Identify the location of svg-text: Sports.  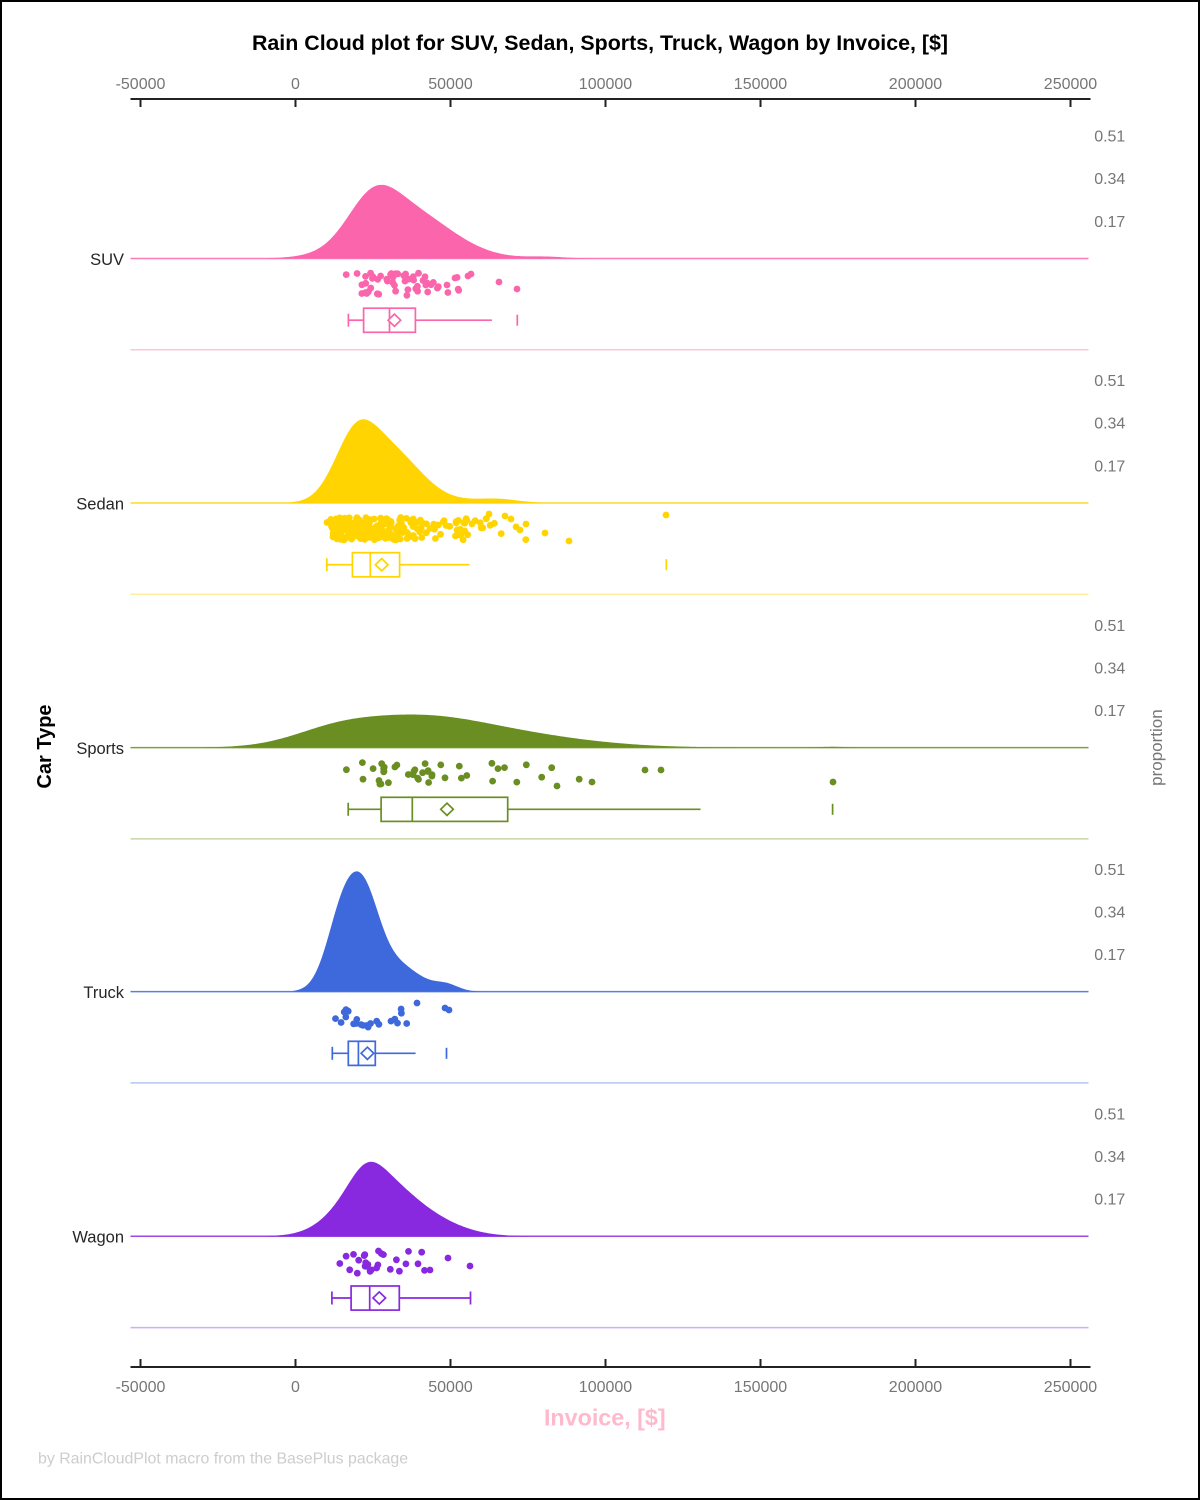
(100, 749).